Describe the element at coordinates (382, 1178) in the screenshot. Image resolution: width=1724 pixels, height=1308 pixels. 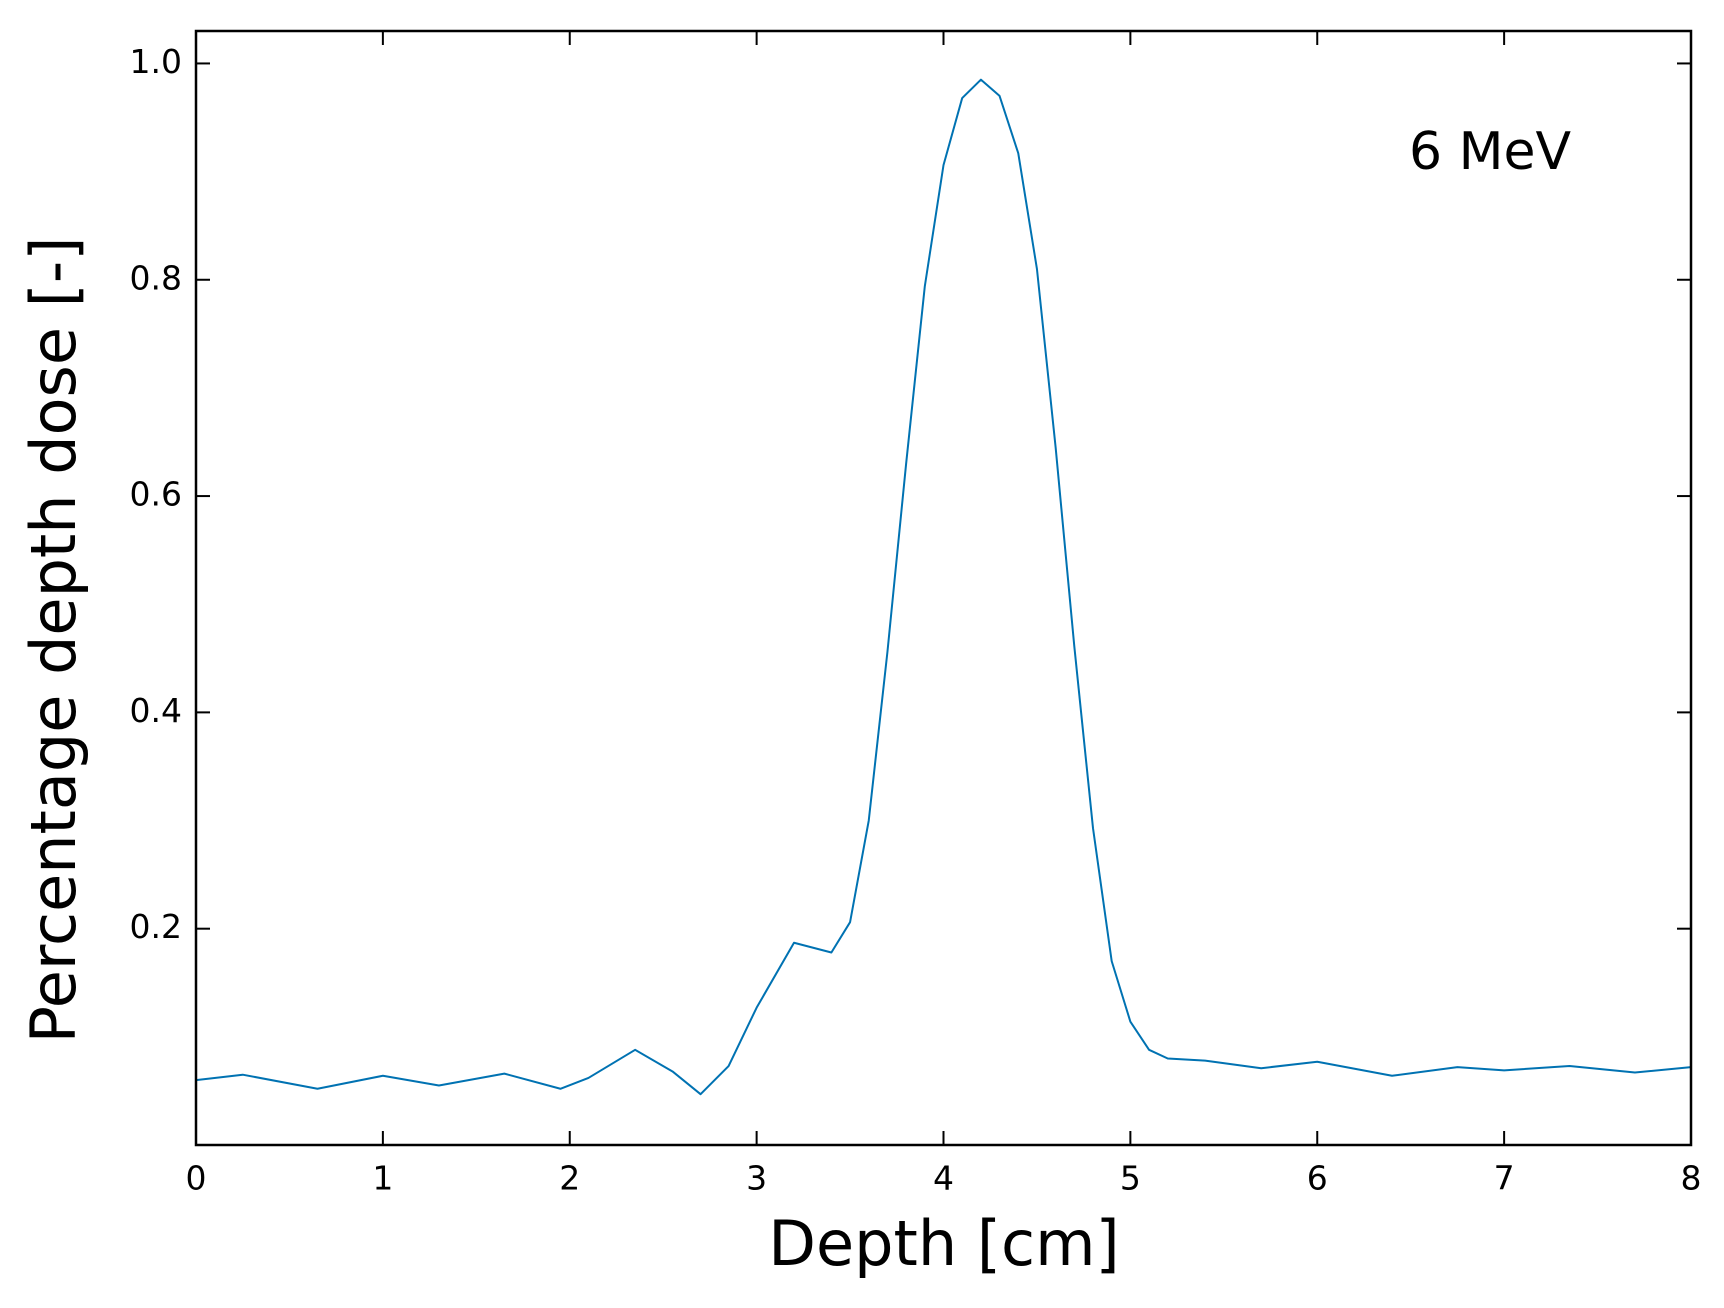
I see `x-tick-label: 1` at that location.